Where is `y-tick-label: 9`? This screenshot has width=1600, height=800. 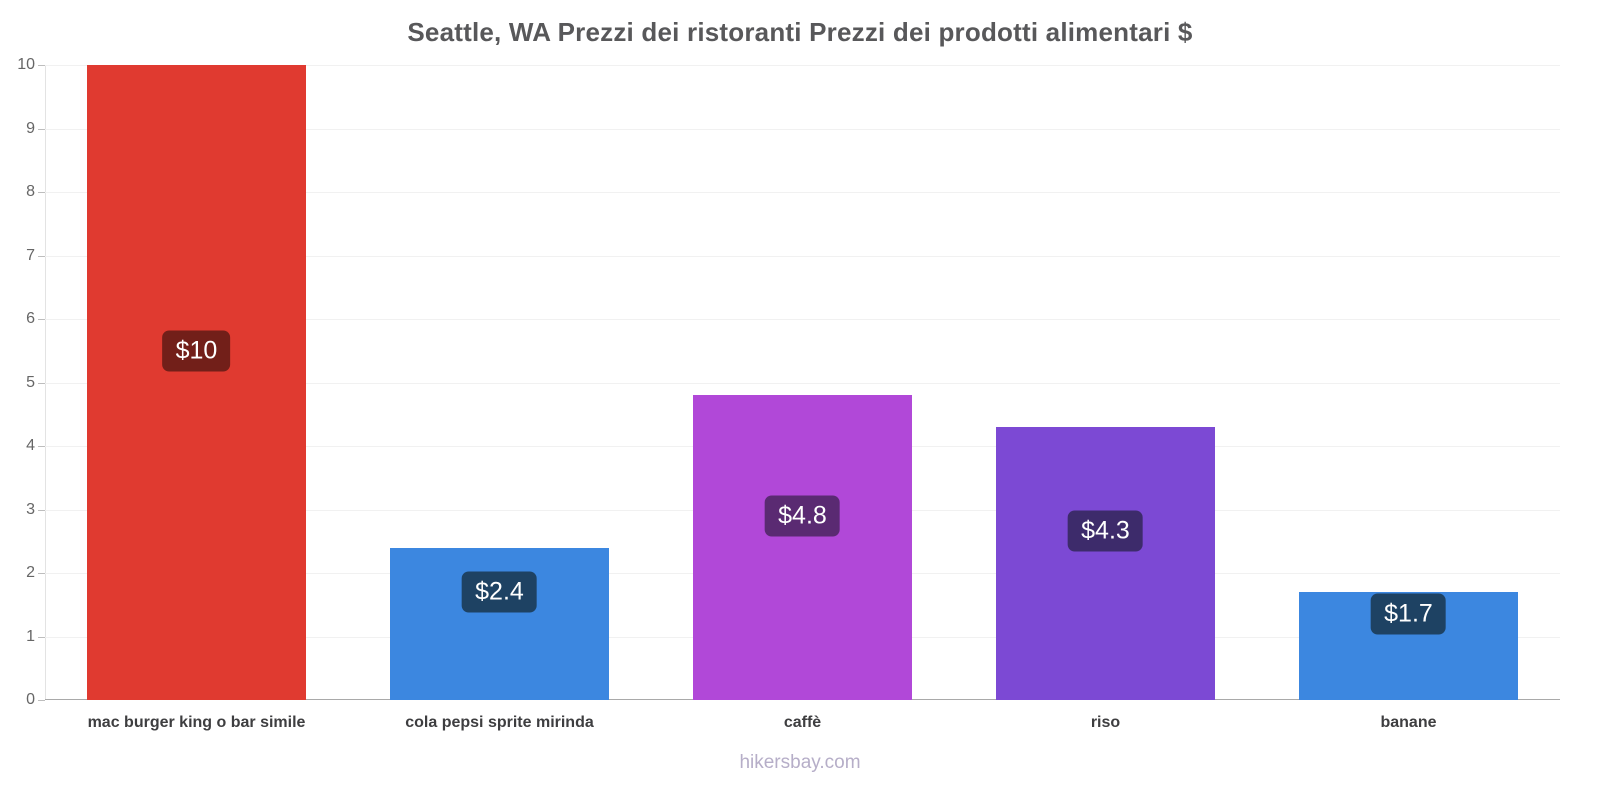 y-tick-label: 9 is located at coordinates (30, 128).